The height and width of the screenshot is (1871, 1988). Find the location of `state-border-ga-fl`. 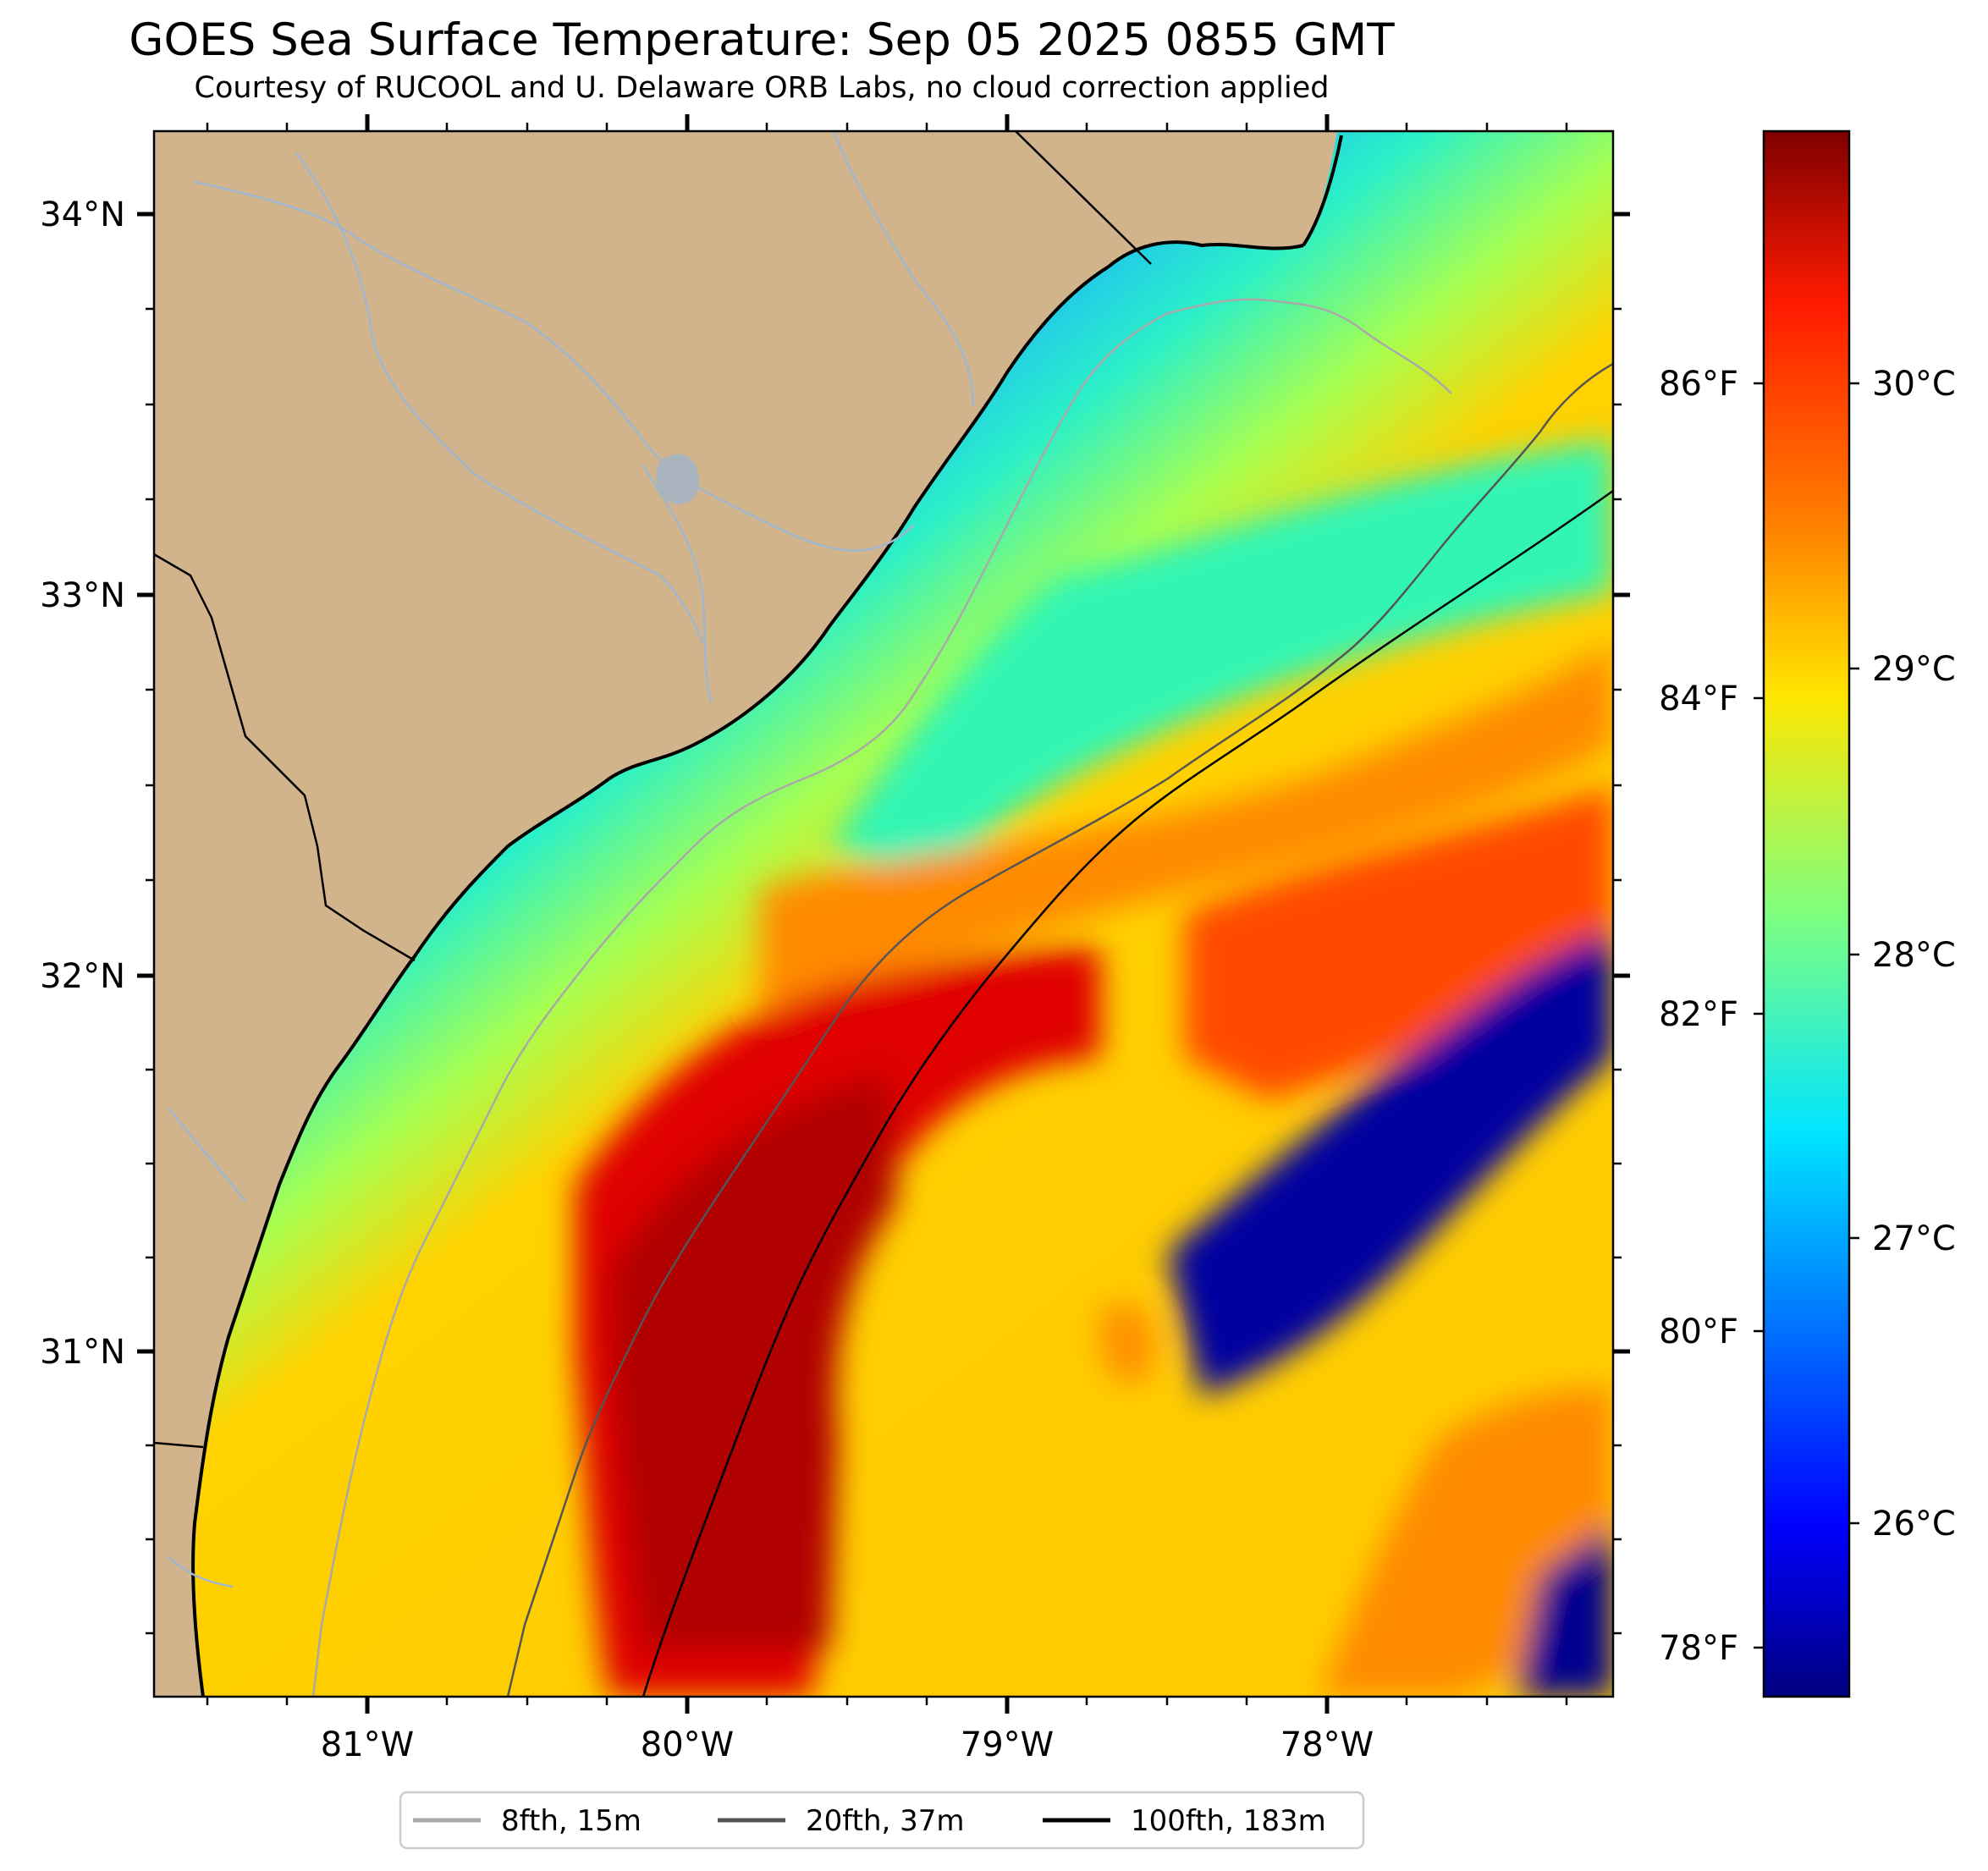

state-border-ga-fl is located at coordinates (179, 1445).